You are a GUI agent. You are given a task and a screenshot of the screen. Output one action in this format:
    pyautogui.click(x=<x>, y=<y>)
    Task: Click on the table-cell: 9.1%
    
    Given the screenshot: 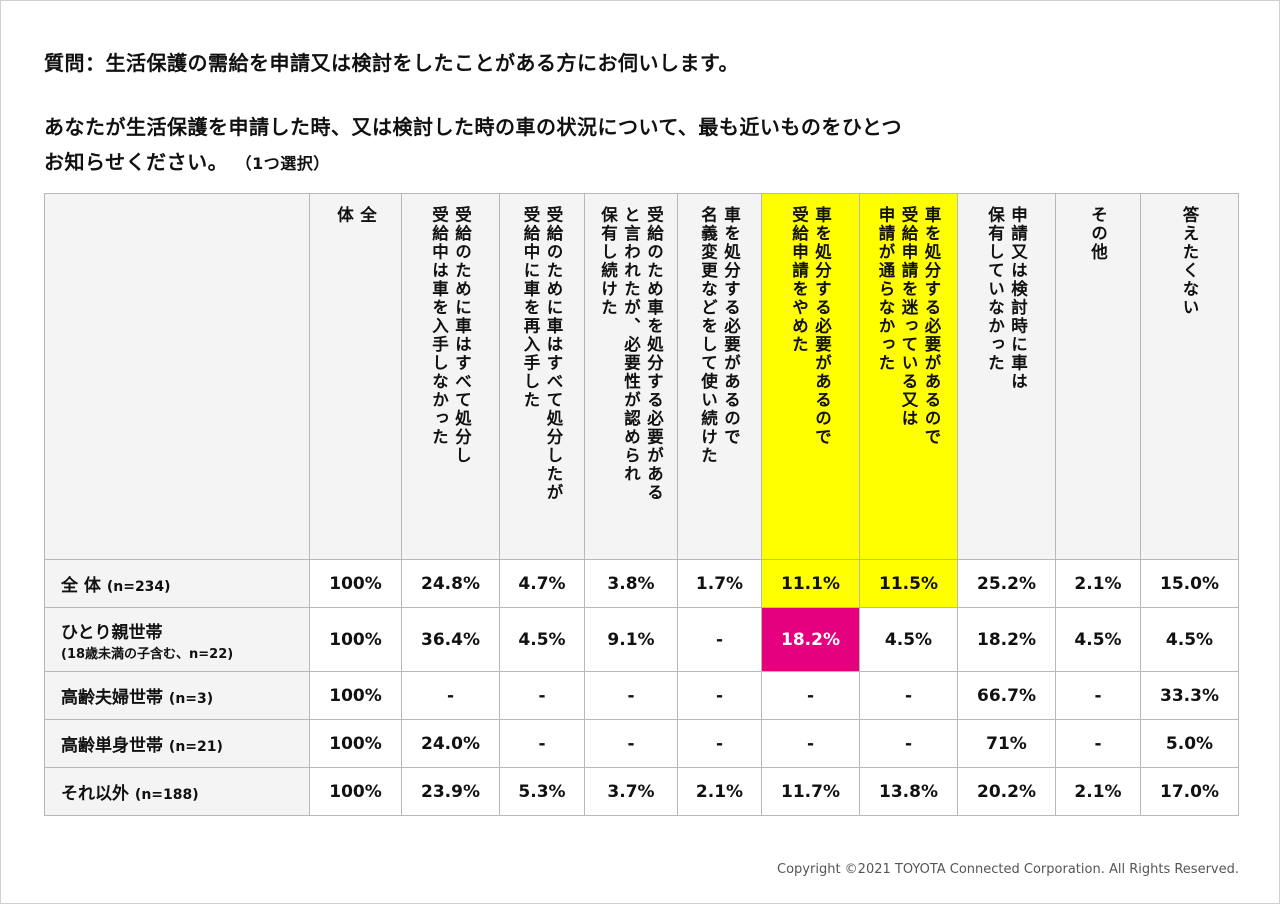 What is the action you would take?
    pyautogui.click(x=631, y=639)
    